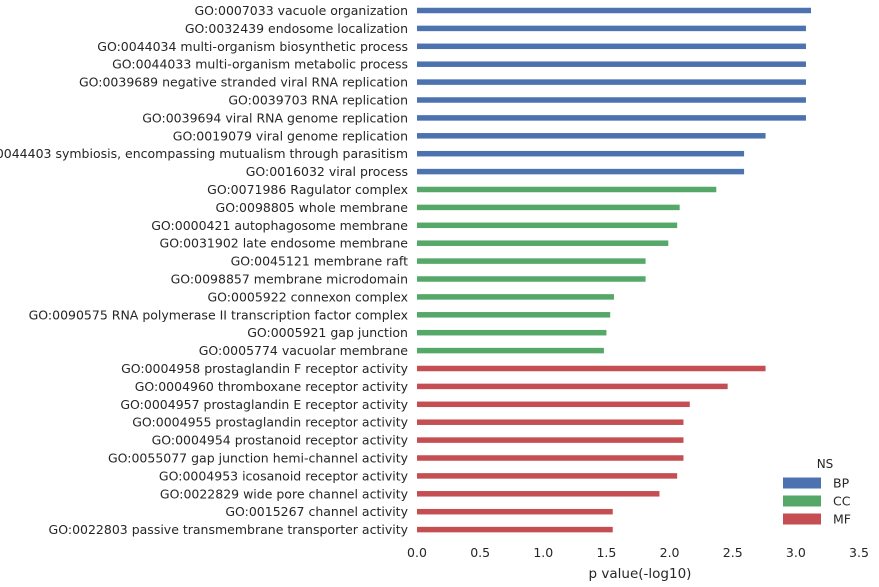 Image resolution: width=879 pixels, height=587 pixels. Describe the element at coordinates (480, 552) in the screenshot. I see `x-tick-label: 0.5` at that location.